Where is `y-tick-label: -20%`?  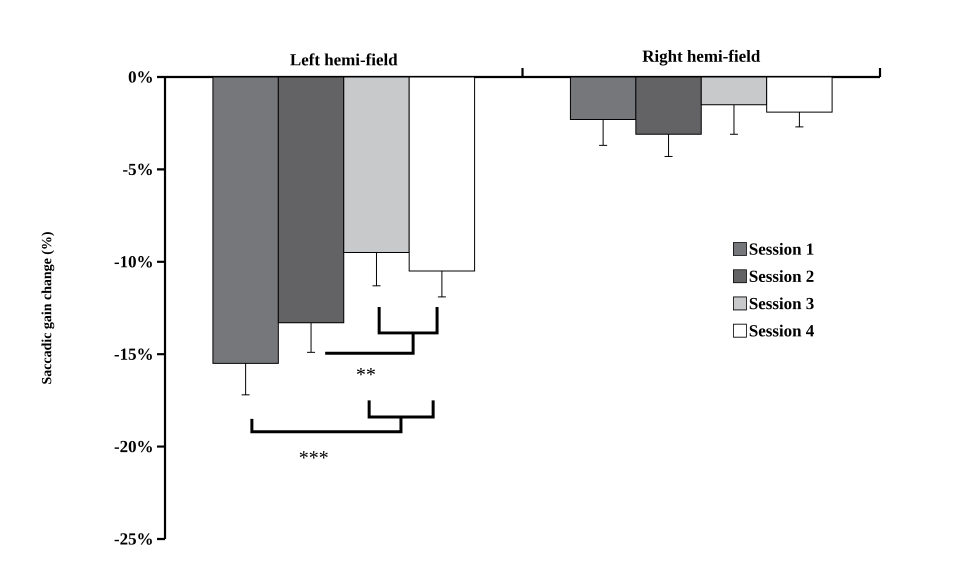 y-tick-label: -20% is located at coordinates (133, 446).